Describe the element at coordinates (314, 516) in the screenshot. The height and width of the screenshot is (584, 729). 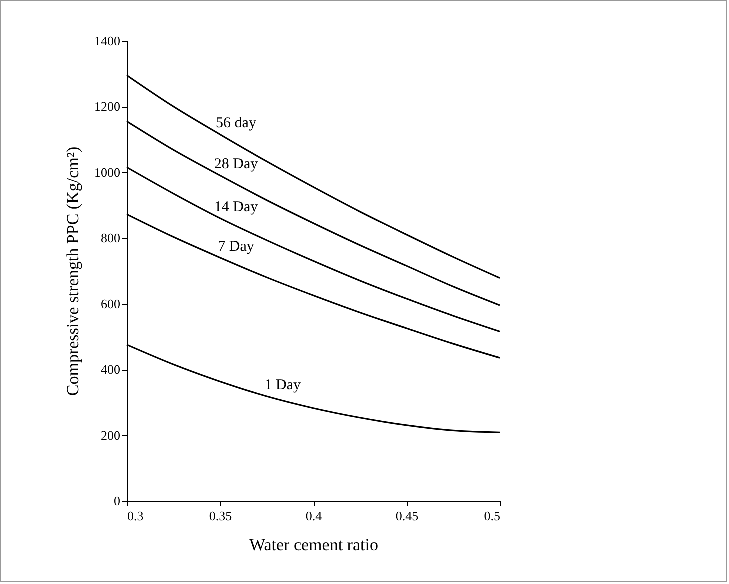
I see `x-tick-label: 0.4` at that location.